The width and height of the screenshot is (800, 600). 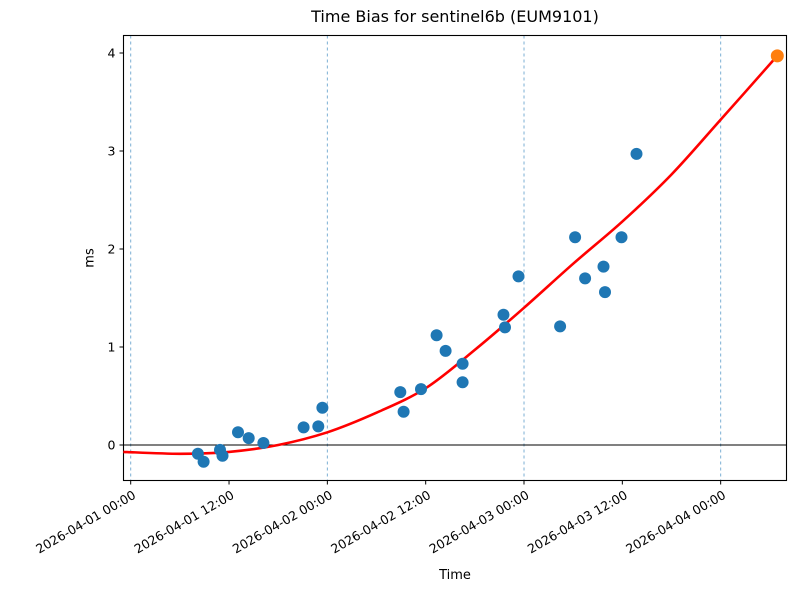 What do you see at coordinates (112, 151) in the screenshot?
I see `y-tick-label-3: 3` at bounding box center [112, 151].